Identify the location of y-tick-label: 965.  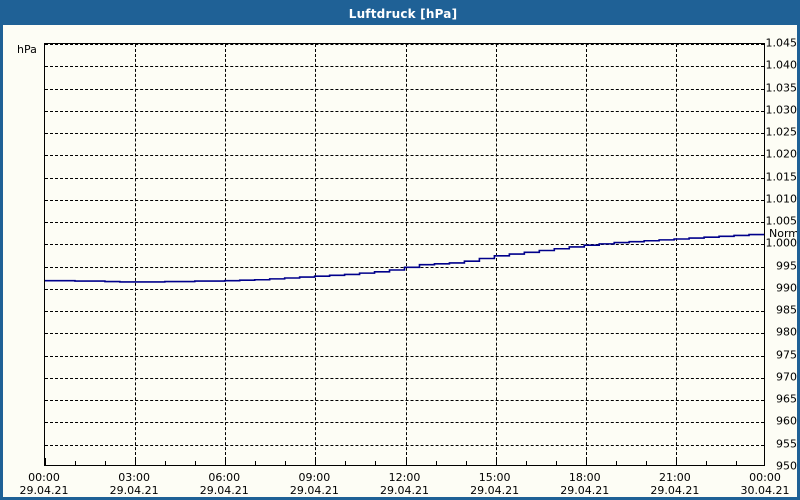
(786, 399).